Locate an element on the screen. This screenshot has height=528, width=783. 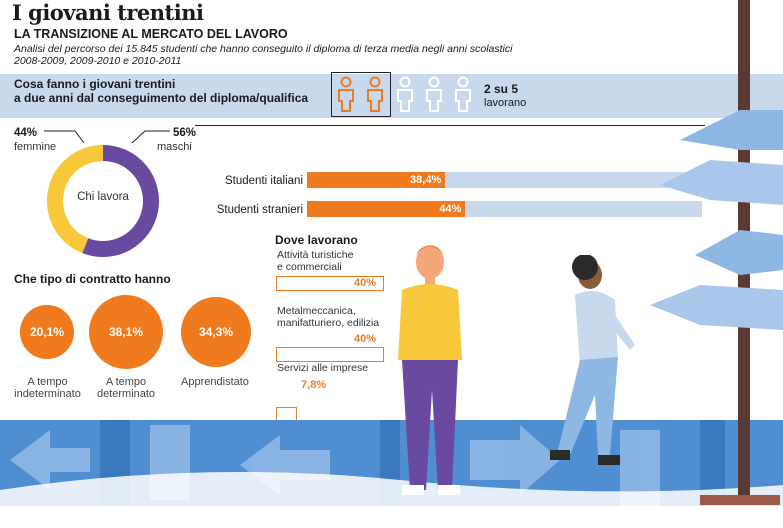
sector-label-servizi-line1: Servizi alle imprese is located at coordinates (323, 368).